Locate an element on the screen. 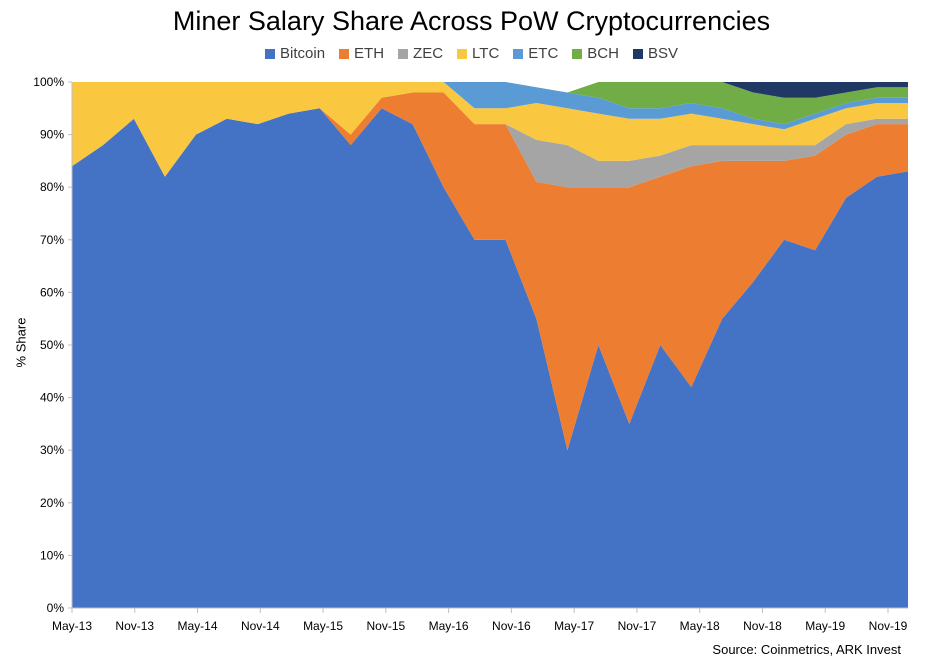 This screenshot has width=943, height=663. area-etc is located at coordinates (490, 106).